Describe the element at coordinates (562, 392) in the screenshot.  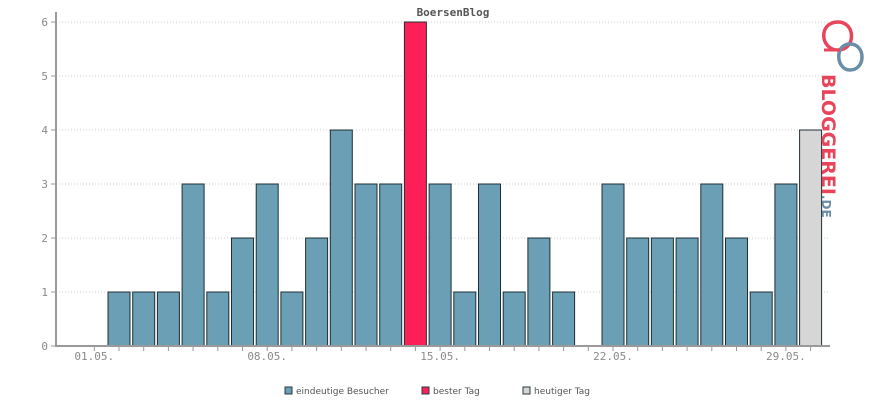
I see `legend-label: heutiger Tag` at that location.